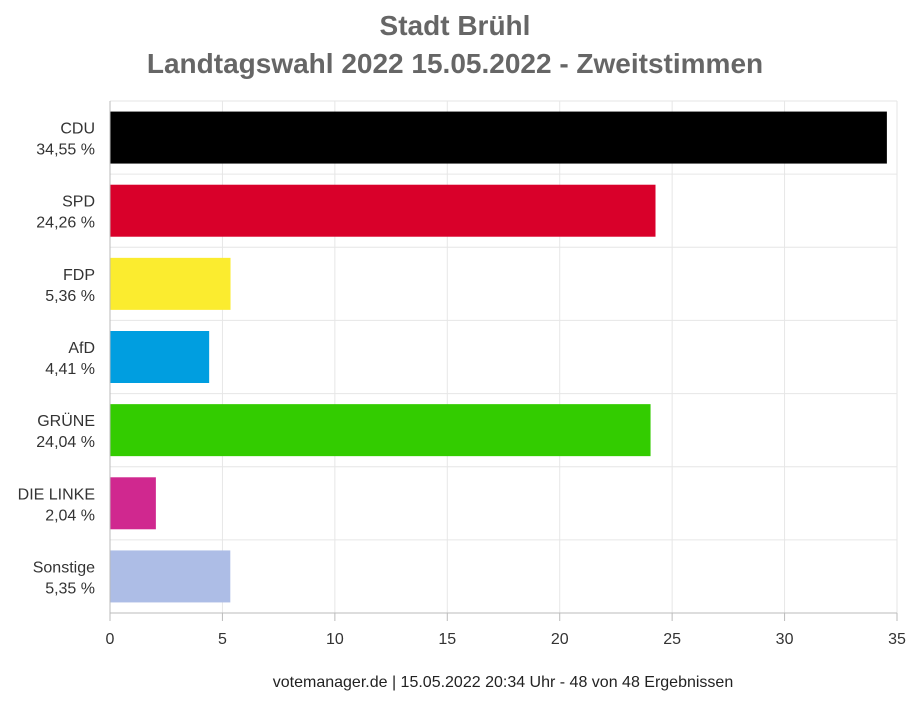 This screenshot has height=702, width=910. What do you see at coordinates (672, 639) in the screenshot?
I see `x-tick-label: 25` at bounding box center [672, 639].